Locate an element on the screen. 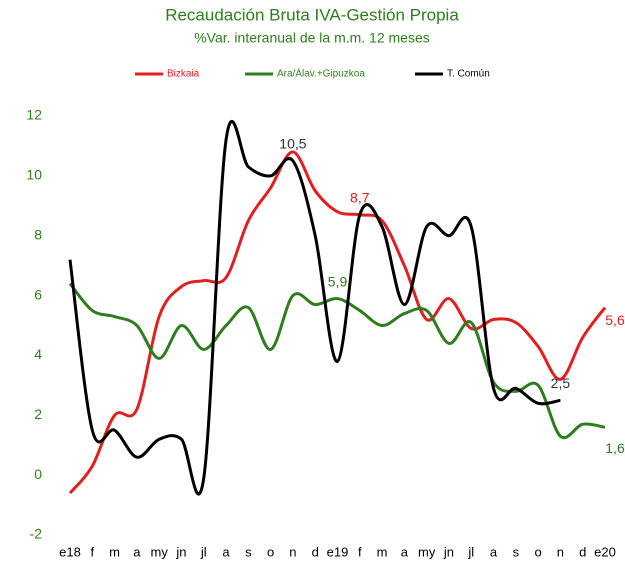  x-tick-label: e18 is located at coordinates (70, 551).